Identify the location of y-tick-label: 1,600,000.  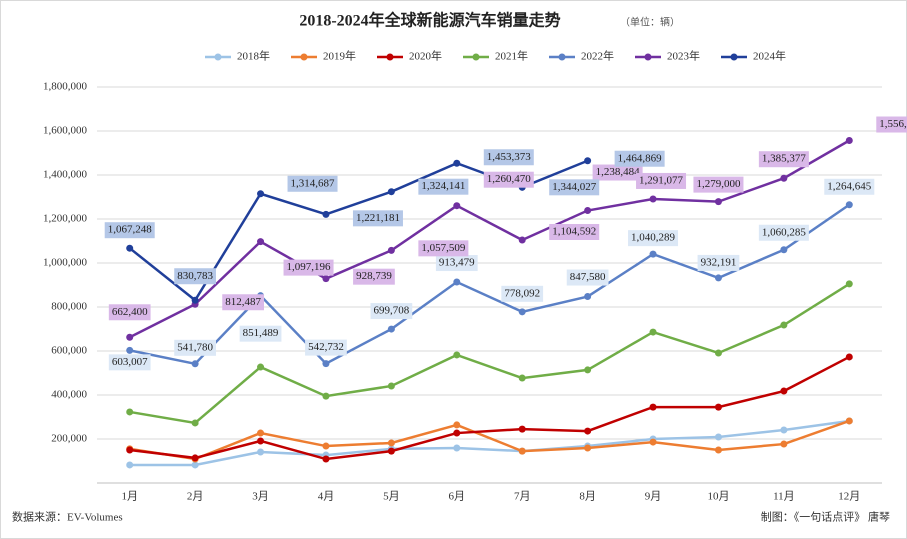
(65, 131).